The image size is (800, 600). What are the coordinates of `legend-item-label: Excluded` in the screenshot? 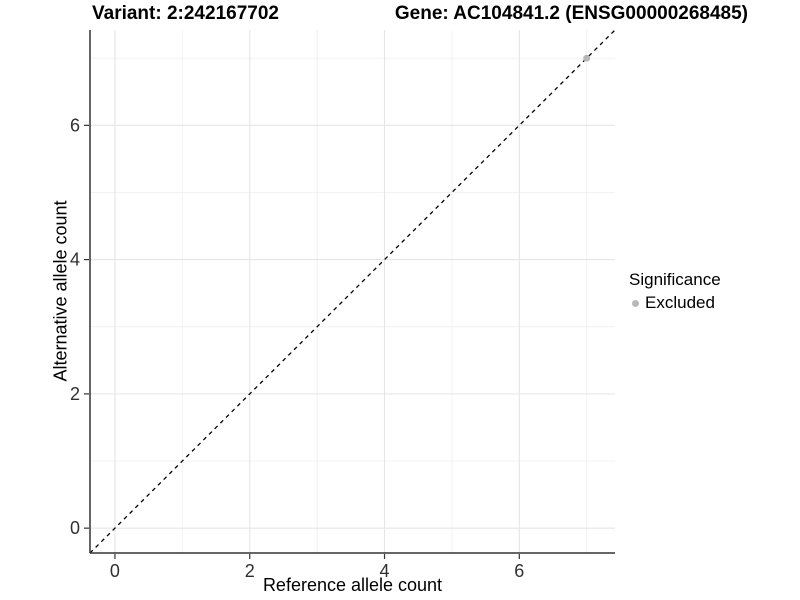 It's located at (680, 302).